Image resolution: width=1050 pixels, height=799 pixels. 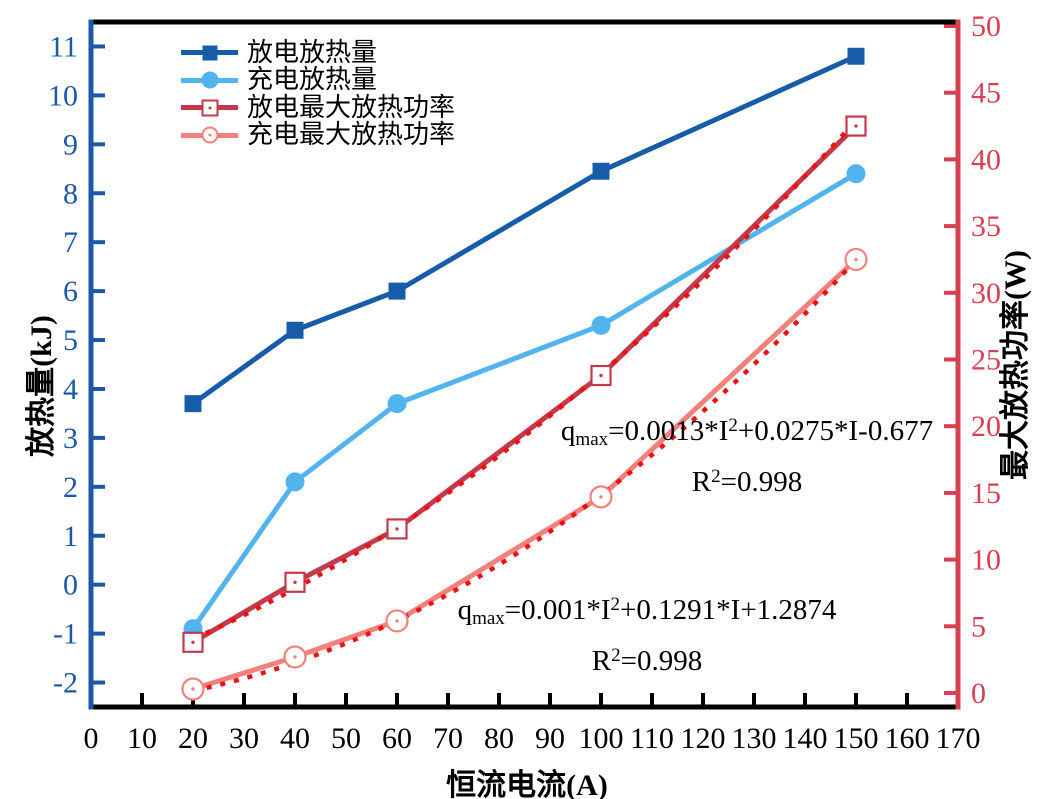 I want to click on fit-equation-annotation: qmax=0.0013*I2+0.0275*I-0.677 R2=0.998, so click(x=747, y=454).